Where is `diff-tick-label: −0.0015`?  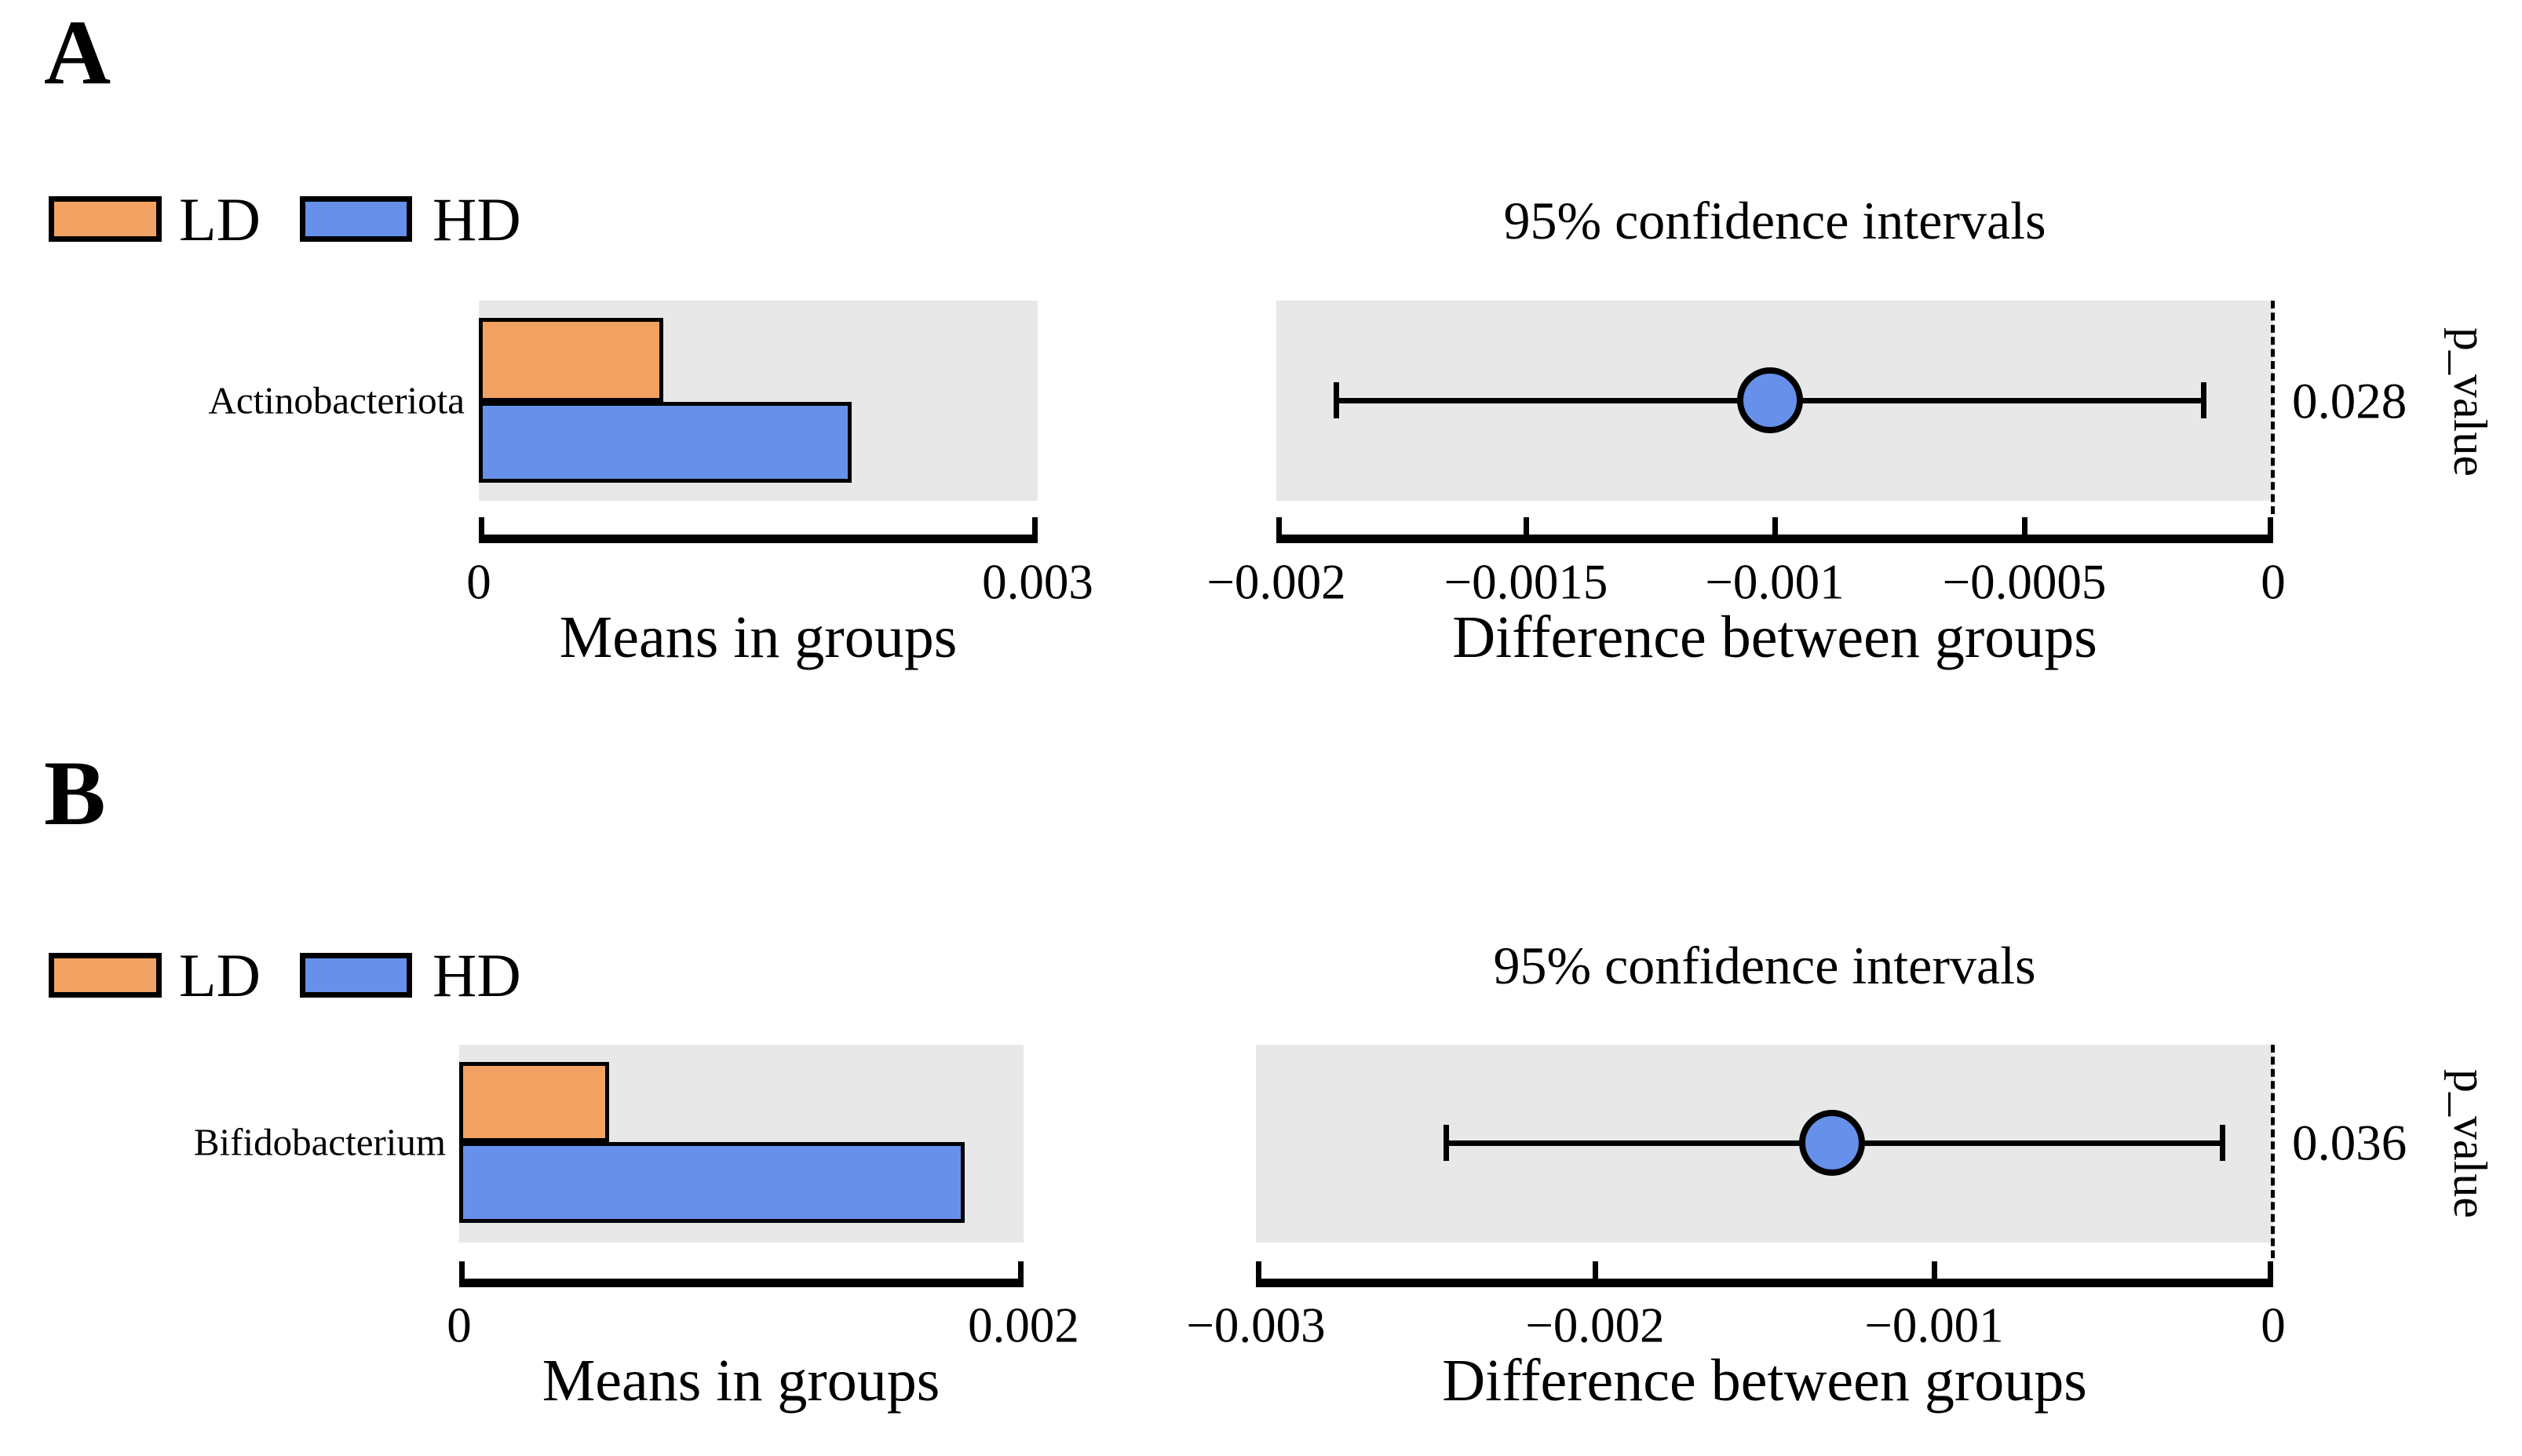
diff-tick-label: −0.0015 is located at coordinates (1525, 582).